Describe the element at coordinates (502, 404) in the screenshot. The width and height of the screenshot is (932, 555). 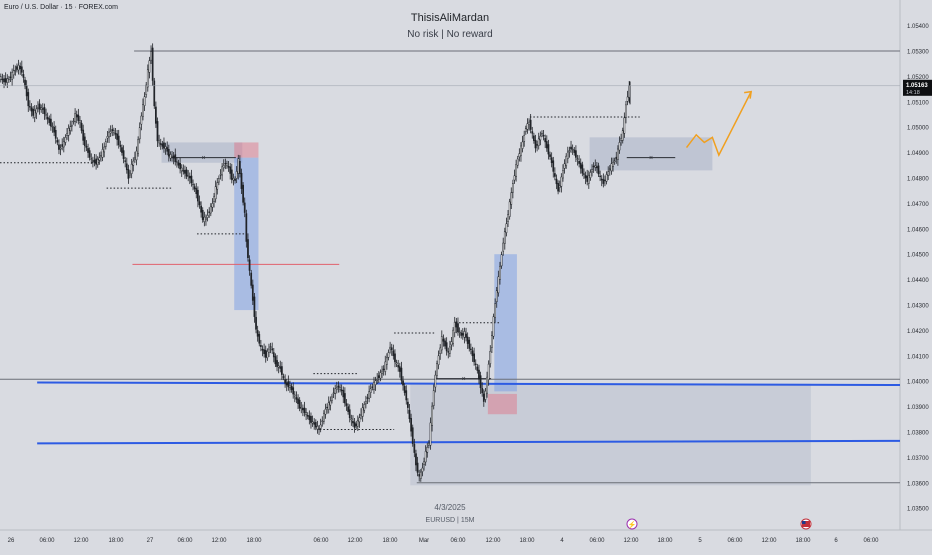
I see `zone-demand-red` at that location.